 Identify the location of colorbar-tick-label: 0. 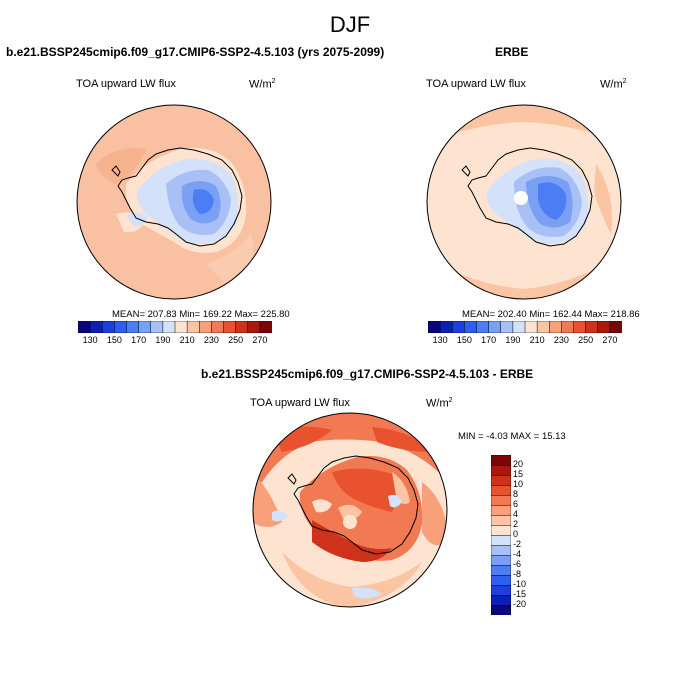
(516, 534).